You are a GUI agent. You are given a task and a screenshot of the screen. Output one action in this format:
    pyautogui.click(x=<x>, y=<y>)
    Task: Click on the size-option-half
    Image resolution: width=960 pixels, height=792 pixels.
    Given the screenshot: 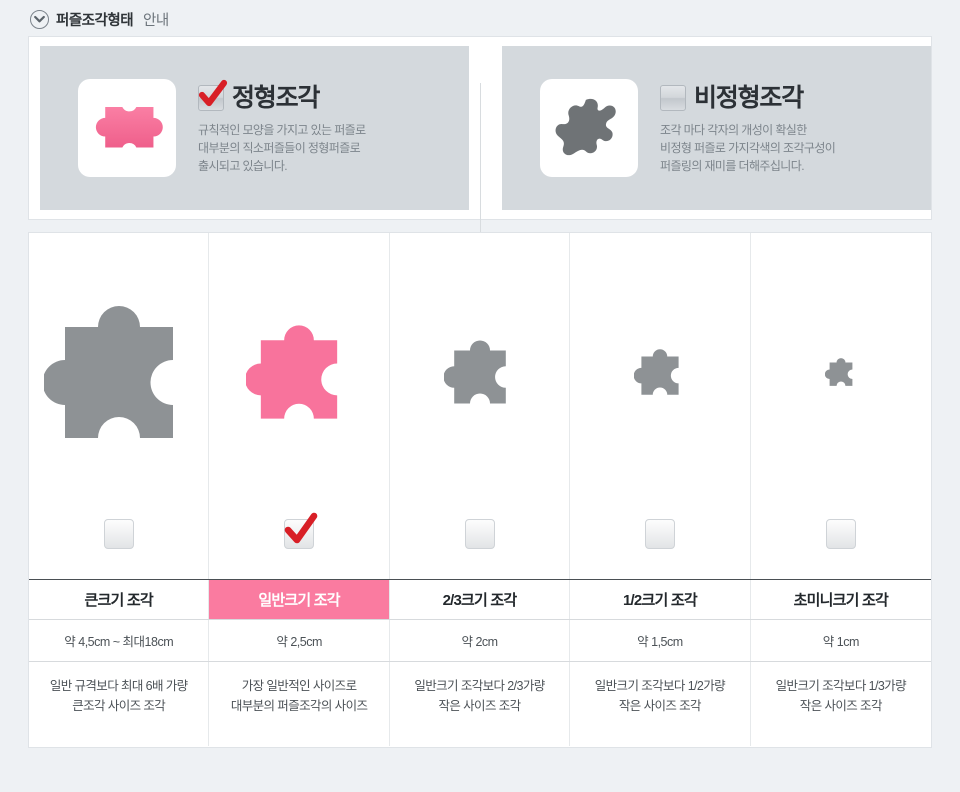 What is the action you would take?
    pyautogui.click(x=660, y=406)
    